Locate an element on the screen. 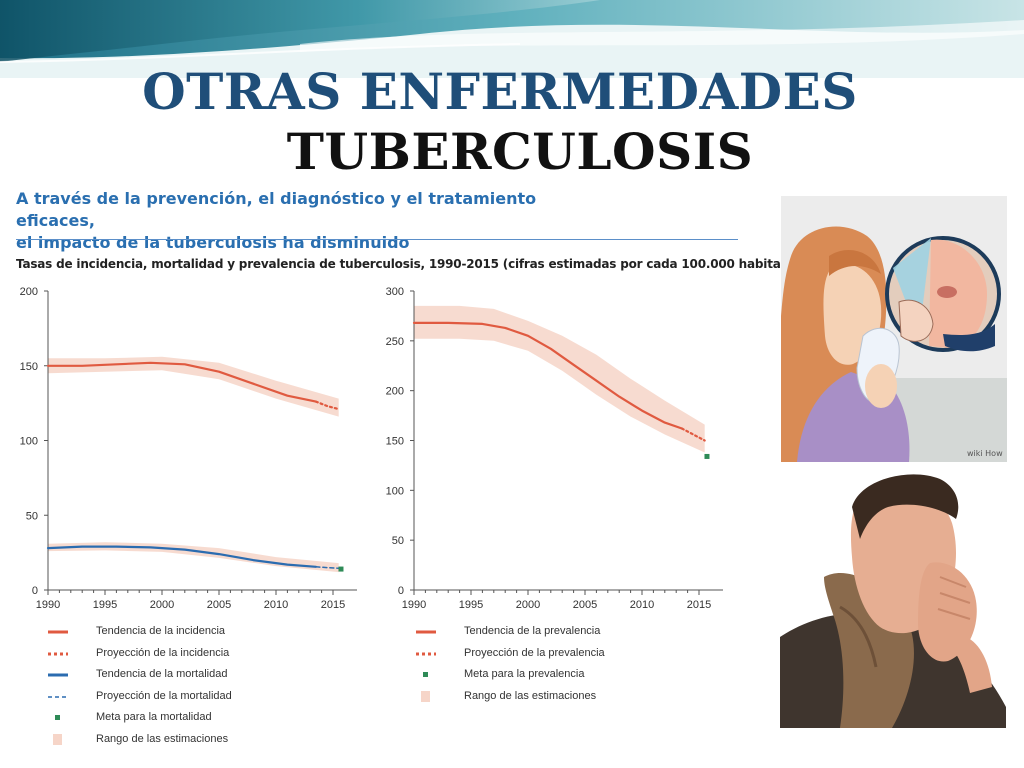 The image size is (1024, 768). legend-label: Meta para la mortalidad is located at coordinates (154, 717).